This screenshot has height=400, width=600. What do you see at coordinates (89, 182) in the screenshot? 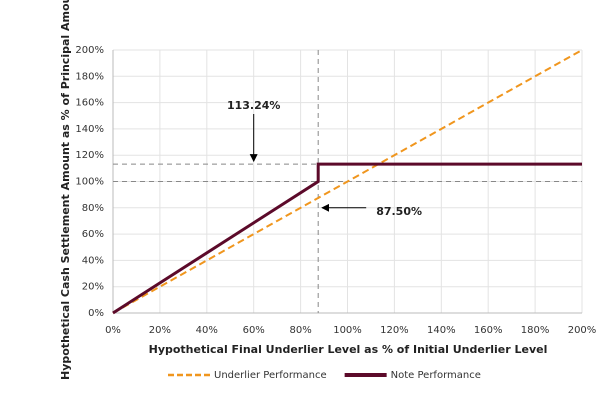
I see `y-tick-label: 100%` at bounding box center [89, 182].